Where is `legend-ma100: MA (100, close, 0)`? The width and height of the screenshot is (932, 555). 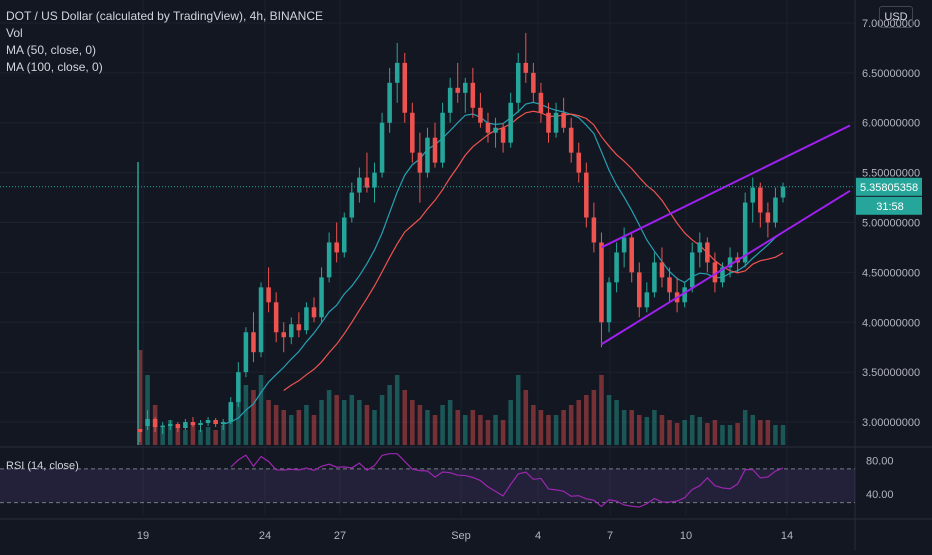
legend-ma100: MA (100, close, 0) is located at coordinates (54, 67).